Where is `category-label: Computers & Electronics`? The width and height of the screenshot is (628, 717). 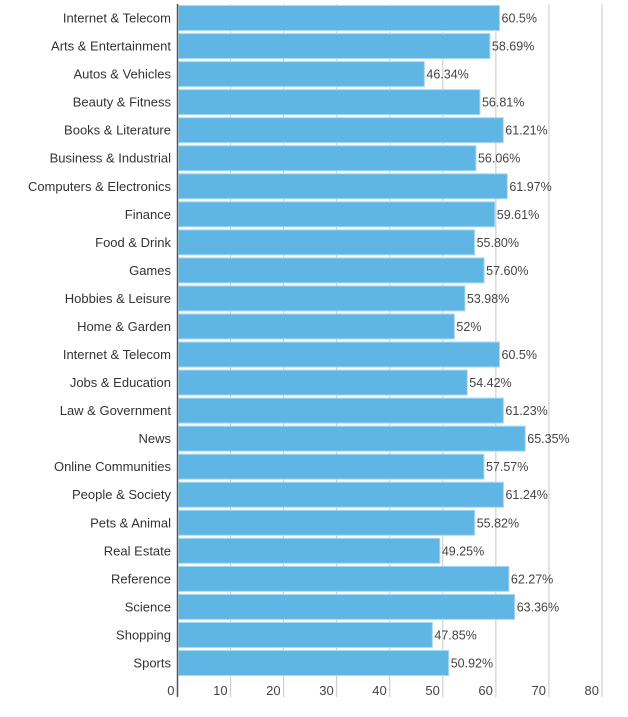
category-label: Computers & Electronics is located at coordinates (100, 186).